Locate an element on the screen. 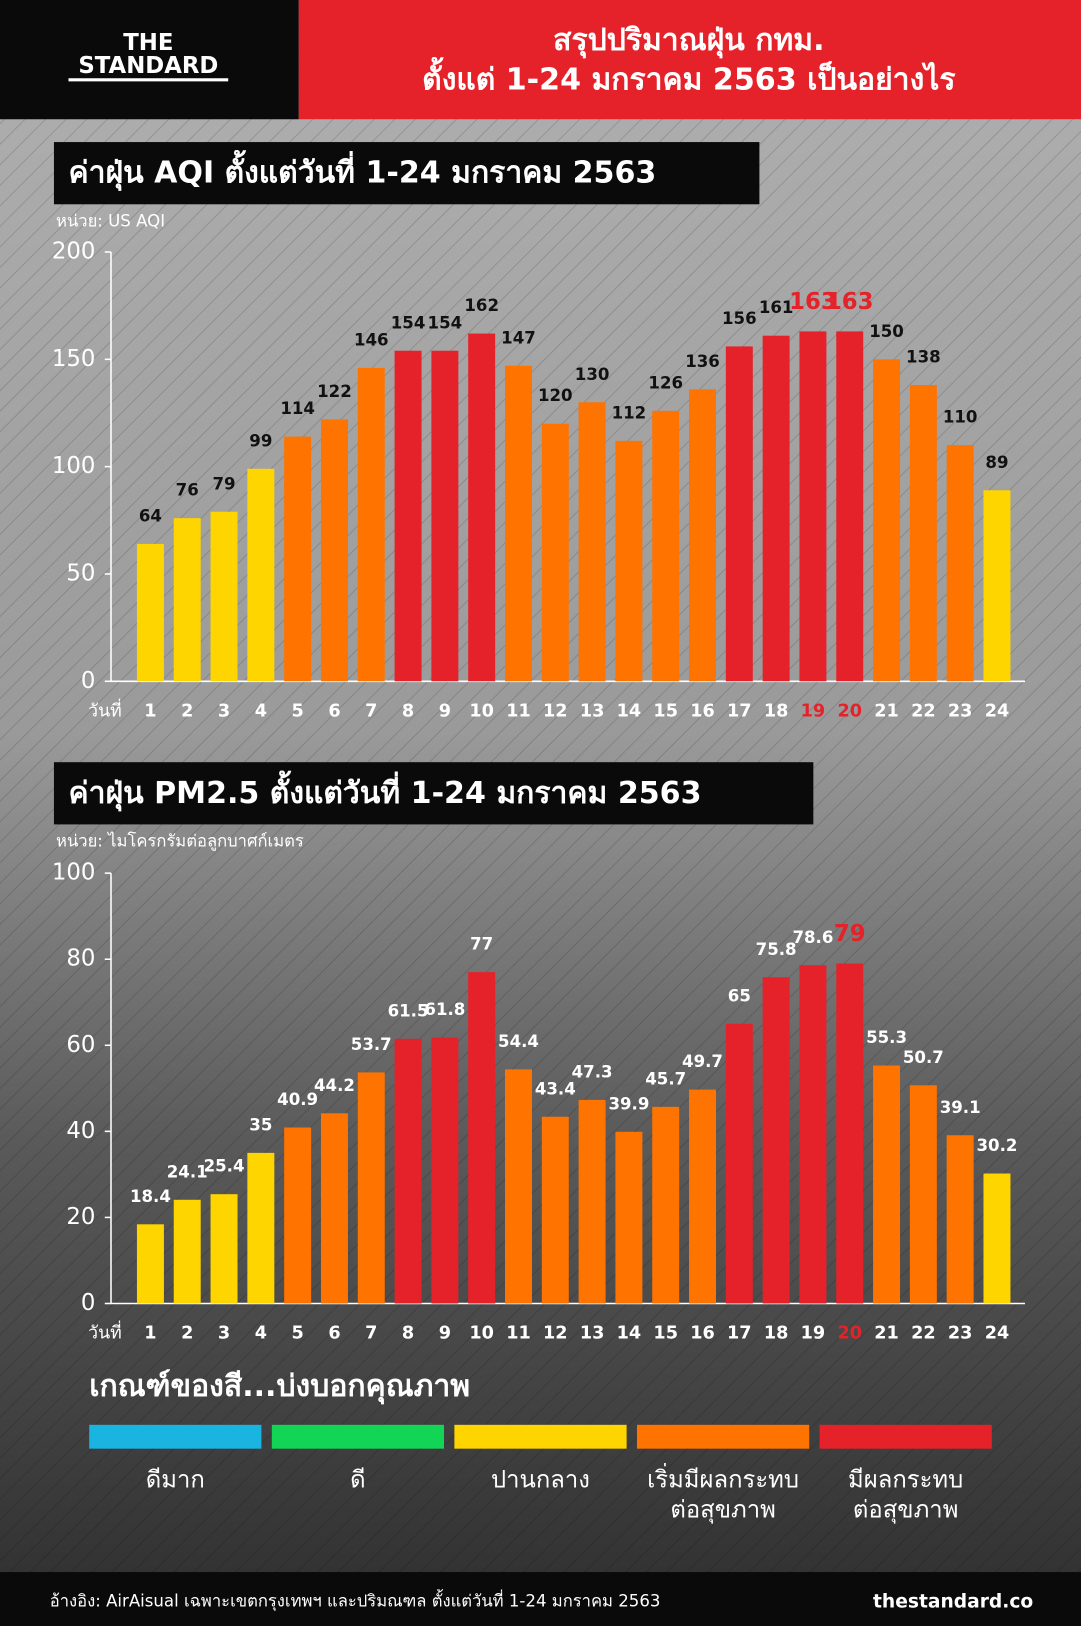  x-tick-label: 22 is located at coordinates (923, 711).